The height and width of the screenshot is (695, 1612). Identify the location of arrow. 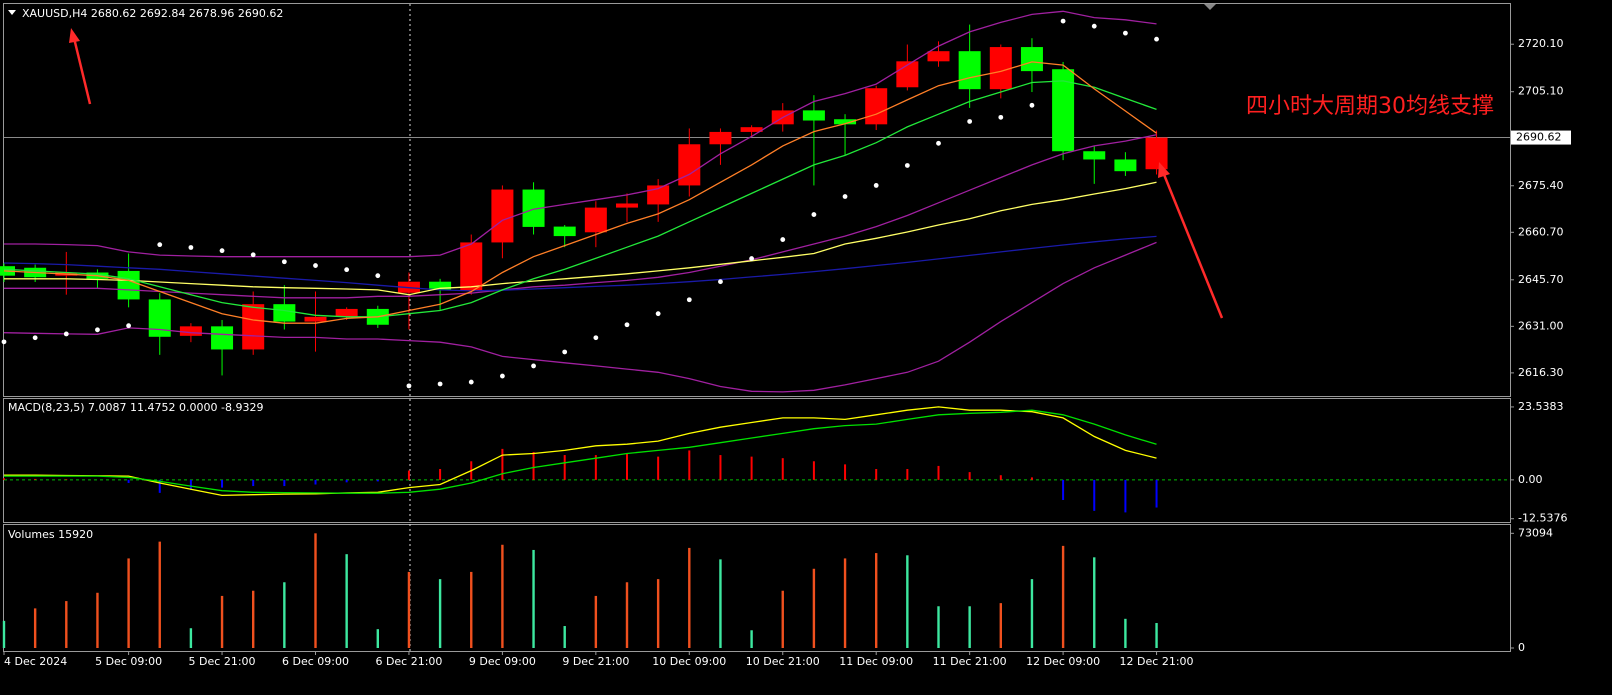
(1191, 240).